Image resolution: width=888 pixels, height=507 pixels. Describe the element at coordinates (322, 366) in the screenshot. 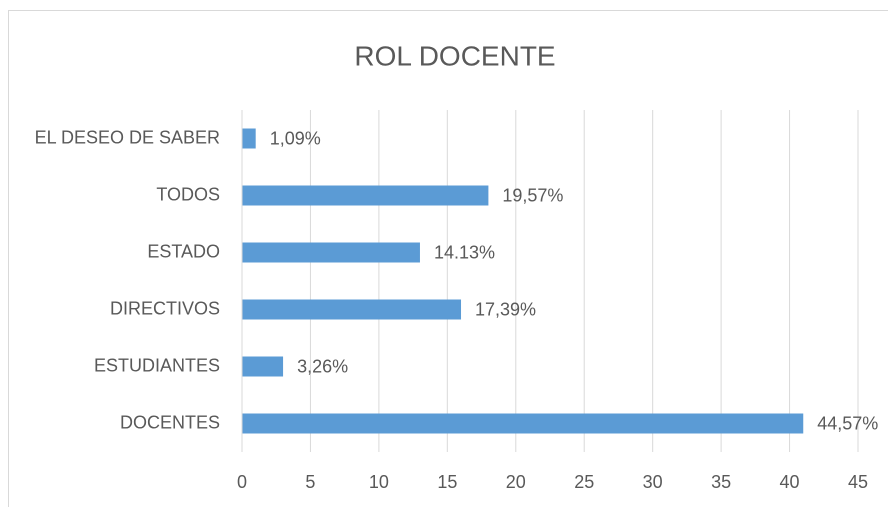

I see `data-label: 3,26%` at that location.